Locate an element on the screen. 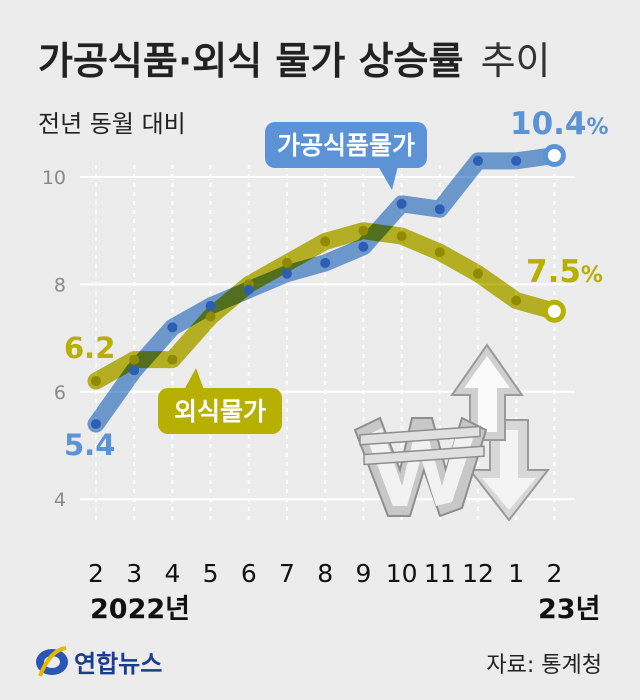 This screenshot has width=640, height=700. legend-tag-processed: 가공식품물가 is located at coordinates (346, 156).